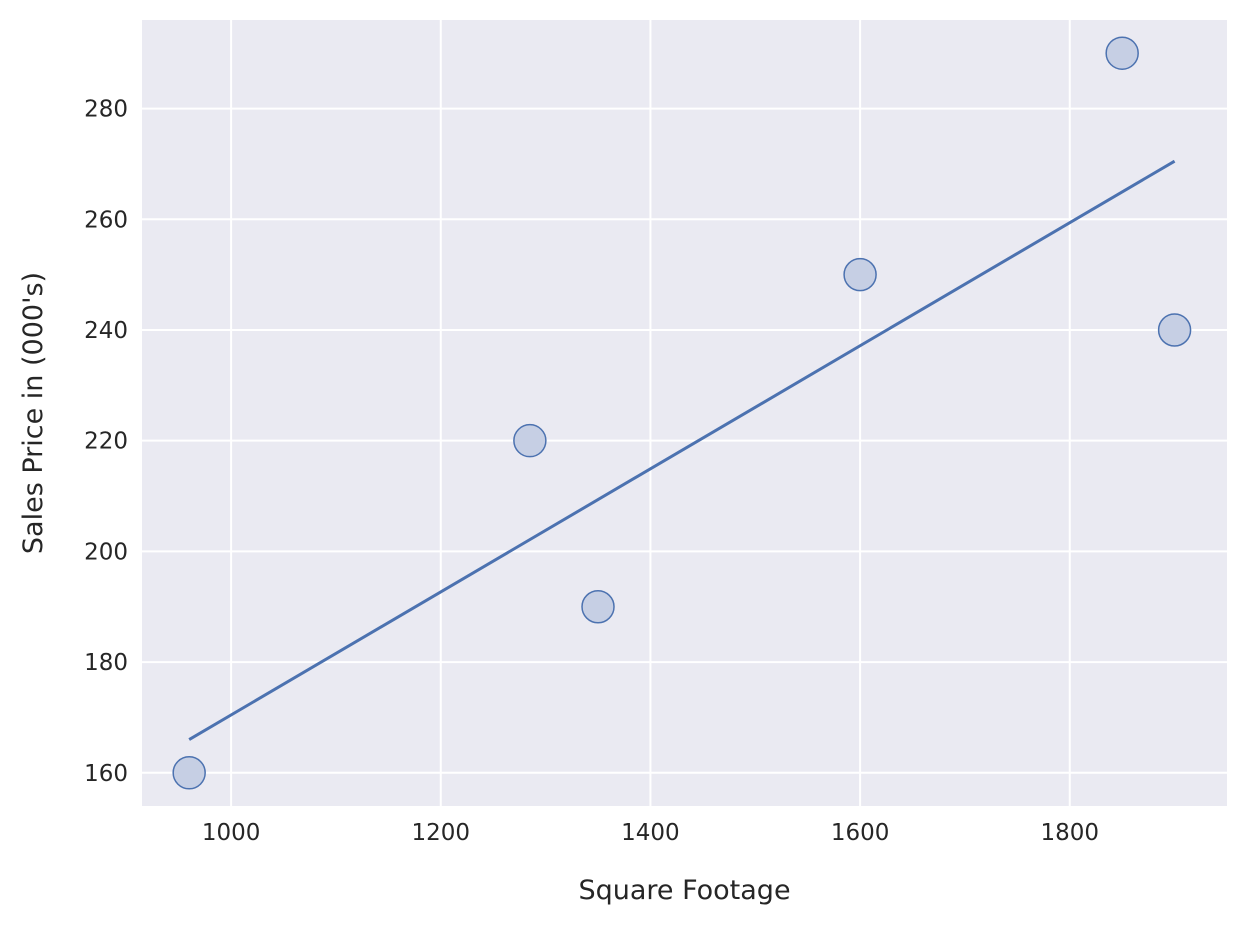  I want to click on y-tick-label: 200, so click(106, 552).